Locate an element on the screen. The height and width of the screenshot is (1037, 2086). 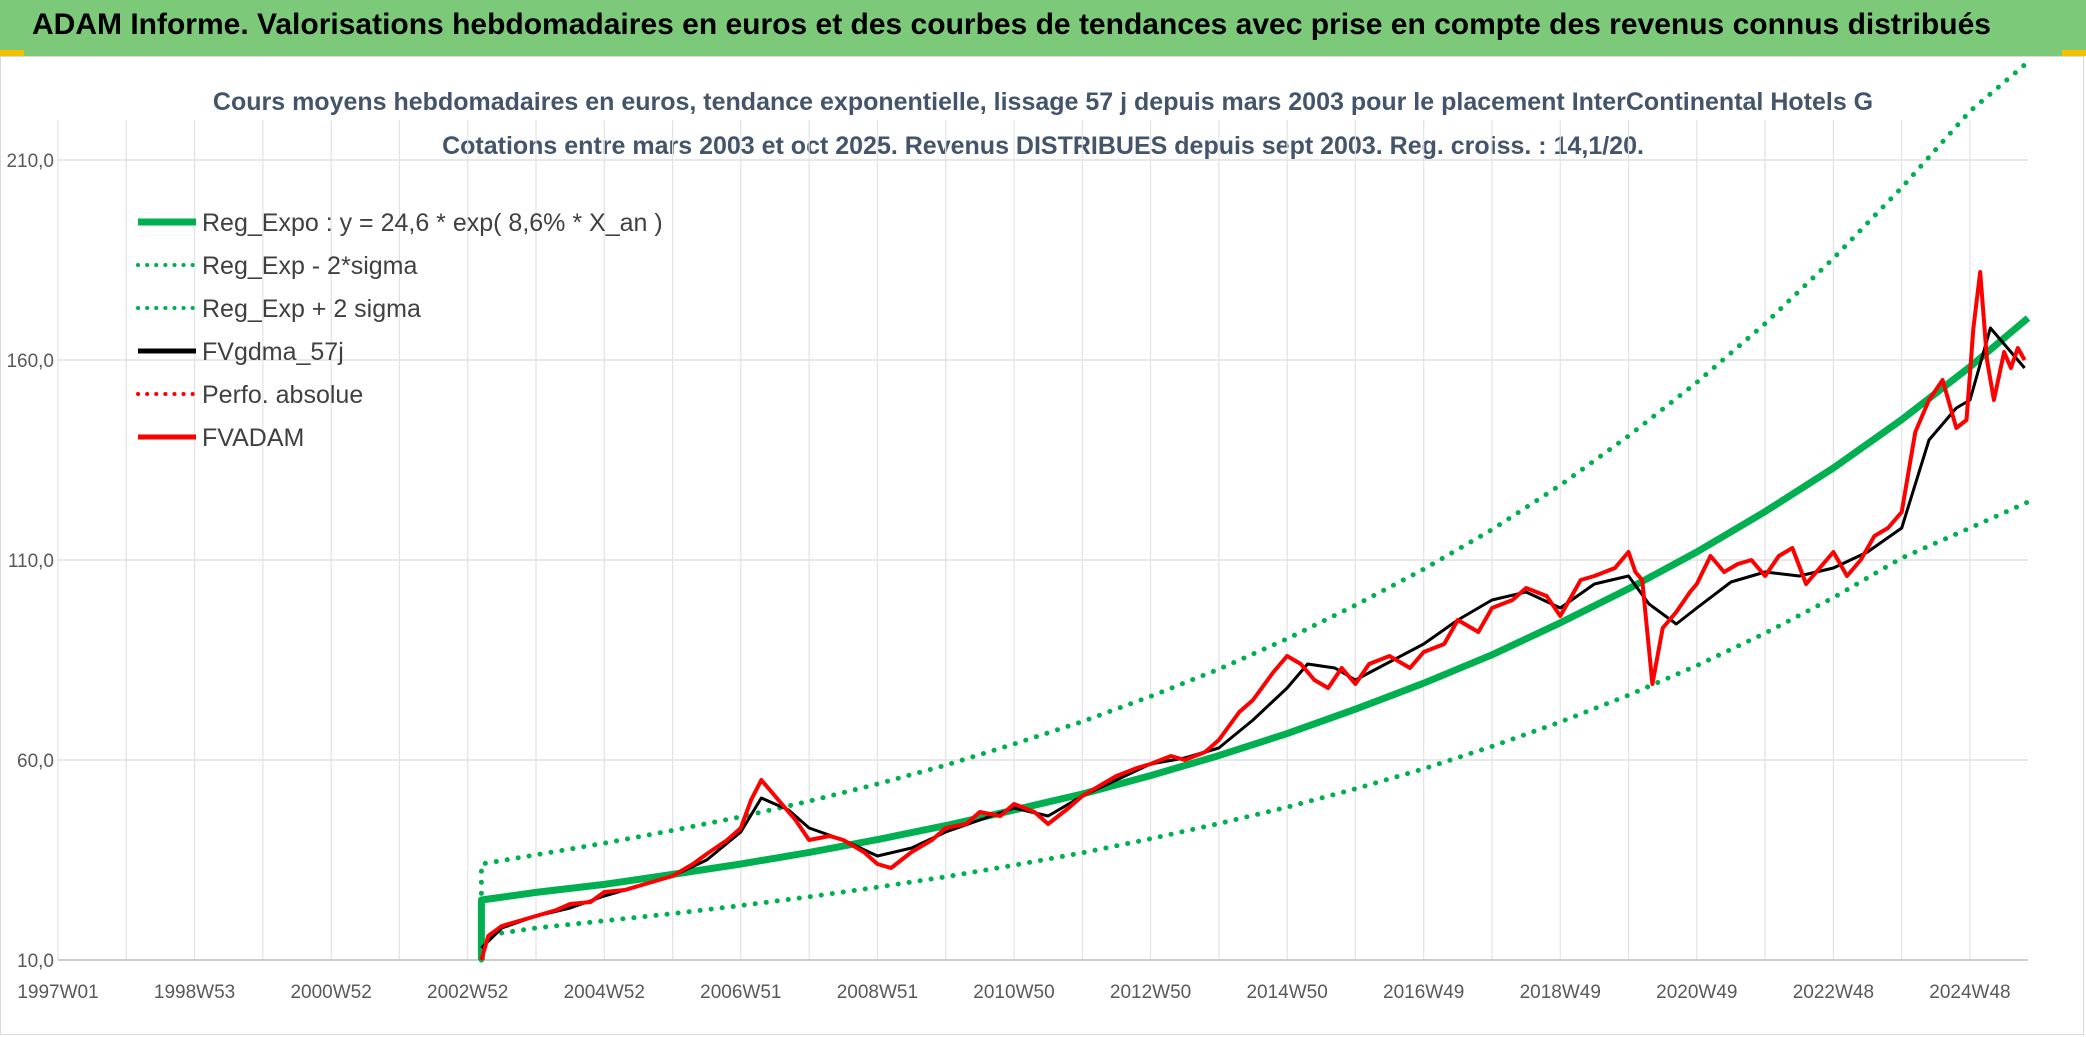
x-tick-label: 2024W48 is located at coordinates (1969, 992).